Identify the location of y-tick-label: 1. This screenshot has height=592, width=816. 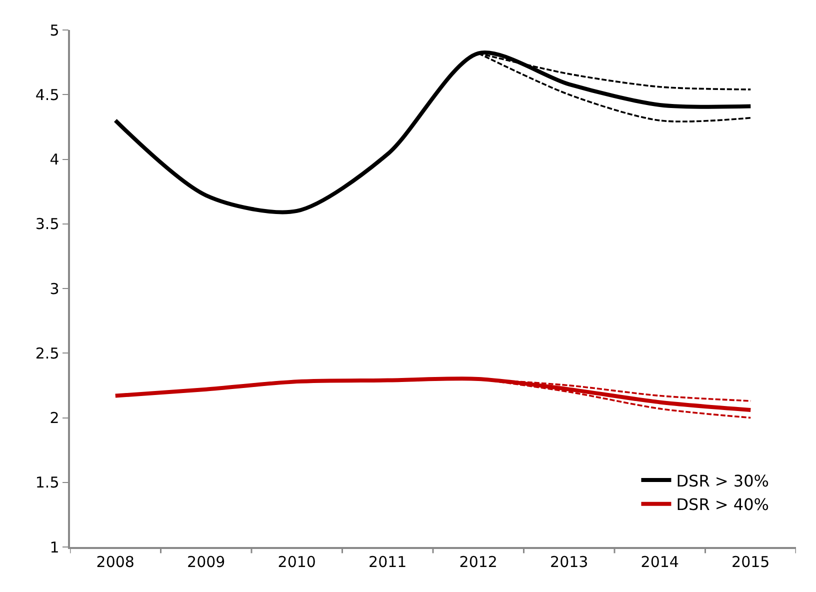
(55, 547).